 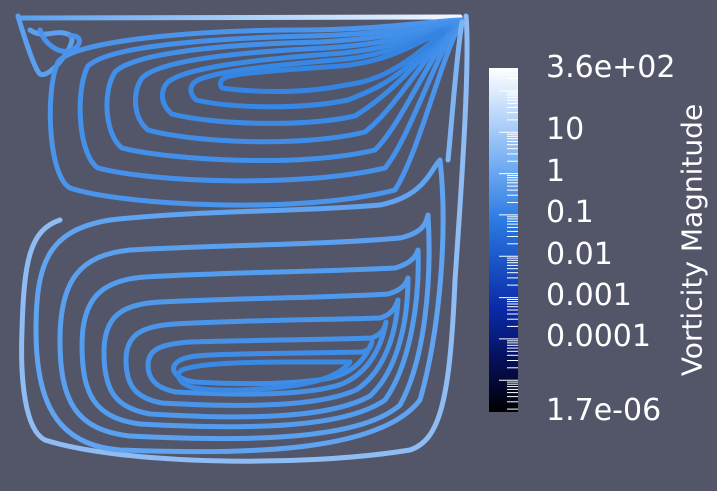 What do you see at coordinates (611, 67) in the screenshot?
I see `legend-max-label: 3.6e+02` at bounding box center [611, 67].